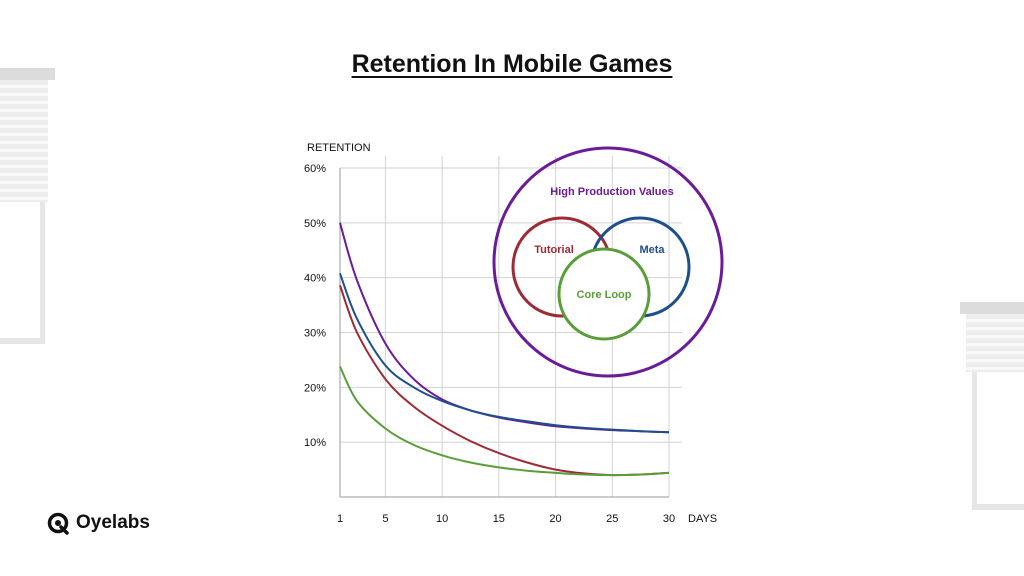  I want to click on x-axis-title: DAYS, so click(702, 519).